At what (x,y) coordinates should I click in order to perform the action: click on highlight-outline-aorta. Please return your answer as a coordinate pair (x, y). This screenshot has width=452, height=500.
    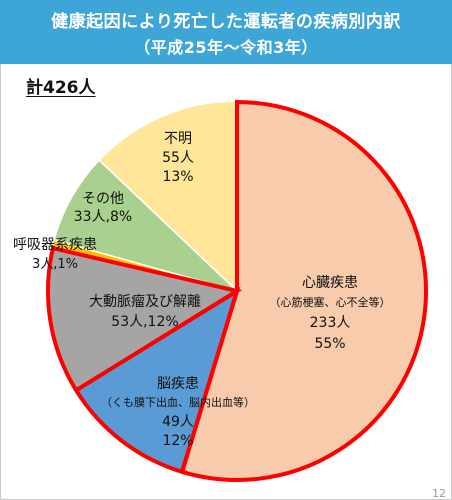
    Looking at the image, I should click on (144, 319).